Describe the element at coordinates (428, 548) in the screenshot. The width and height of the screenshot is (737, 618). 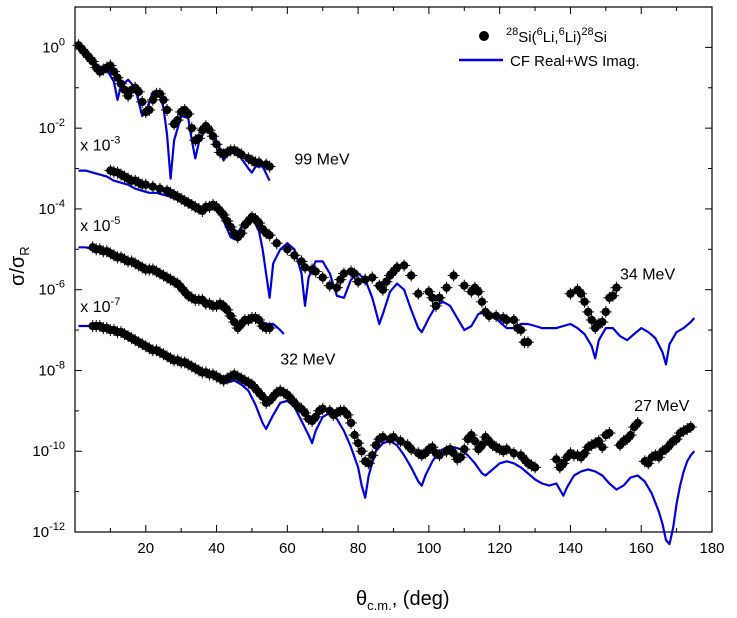
I see `x-tick-label: 100` at that location.